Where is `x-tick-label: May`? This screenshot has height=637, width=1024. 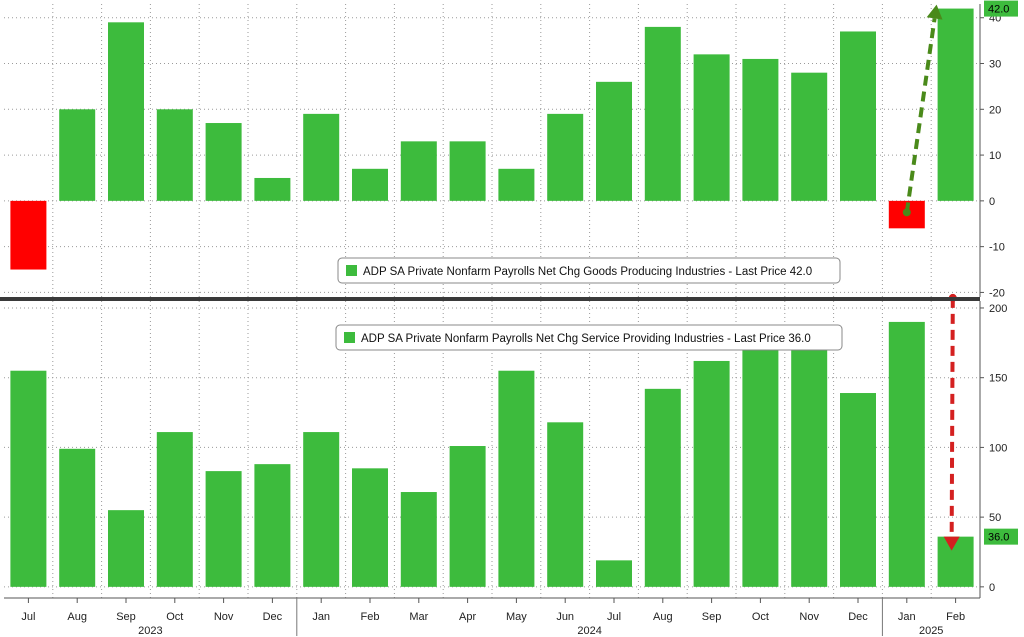 x-tick-label: May is located at coordinates (516, 617).